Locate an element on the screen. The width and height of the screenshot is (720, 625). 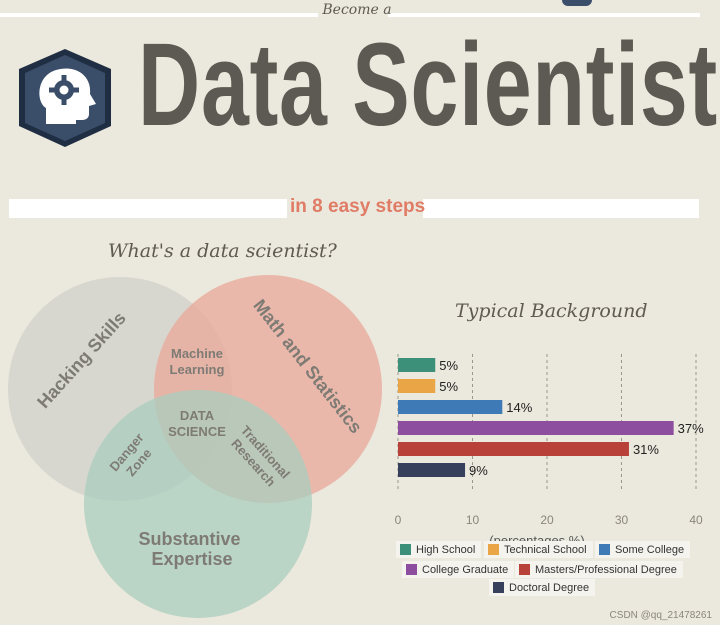
venn-label-data-science: DATA SCIENCE is located at coordinates (197, 423).